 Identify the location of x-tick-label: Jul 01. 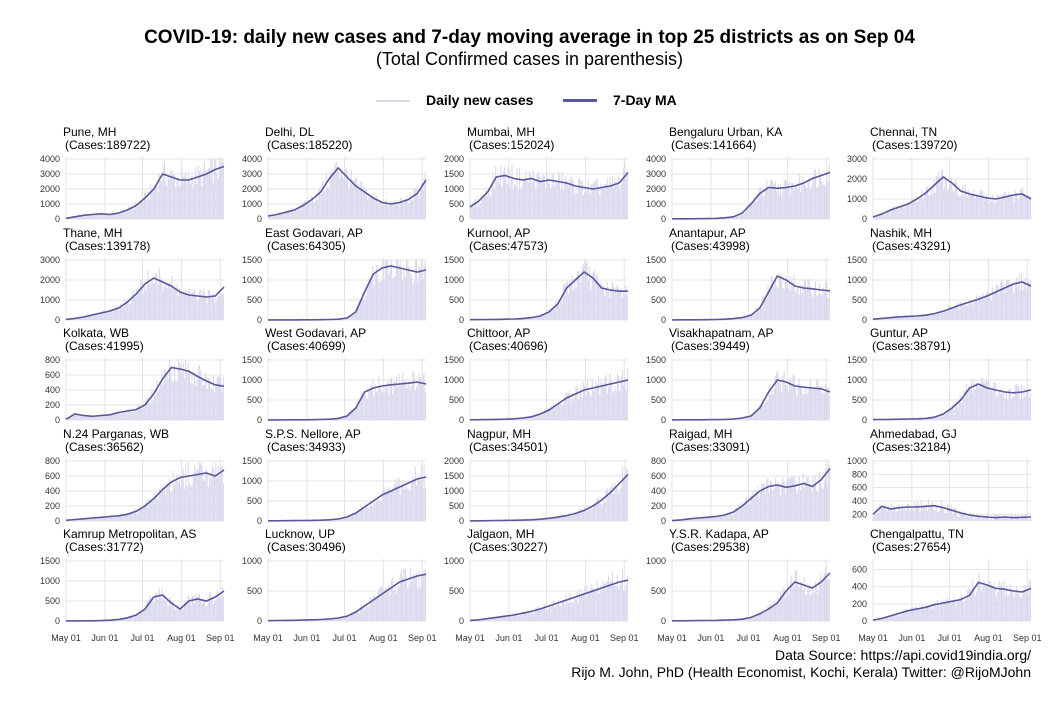
(748, 638).